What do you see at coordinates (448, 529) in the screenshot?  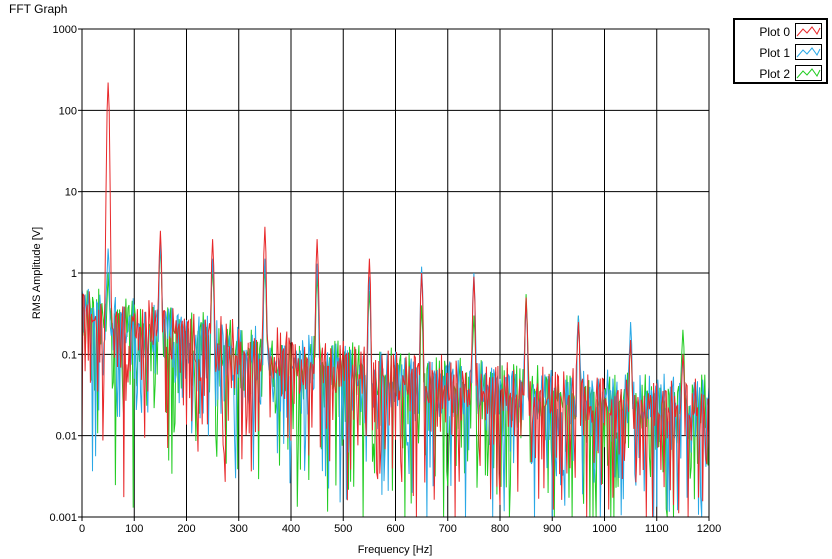 I see `x-tick-label: 700` at bounding box center [448, 529].